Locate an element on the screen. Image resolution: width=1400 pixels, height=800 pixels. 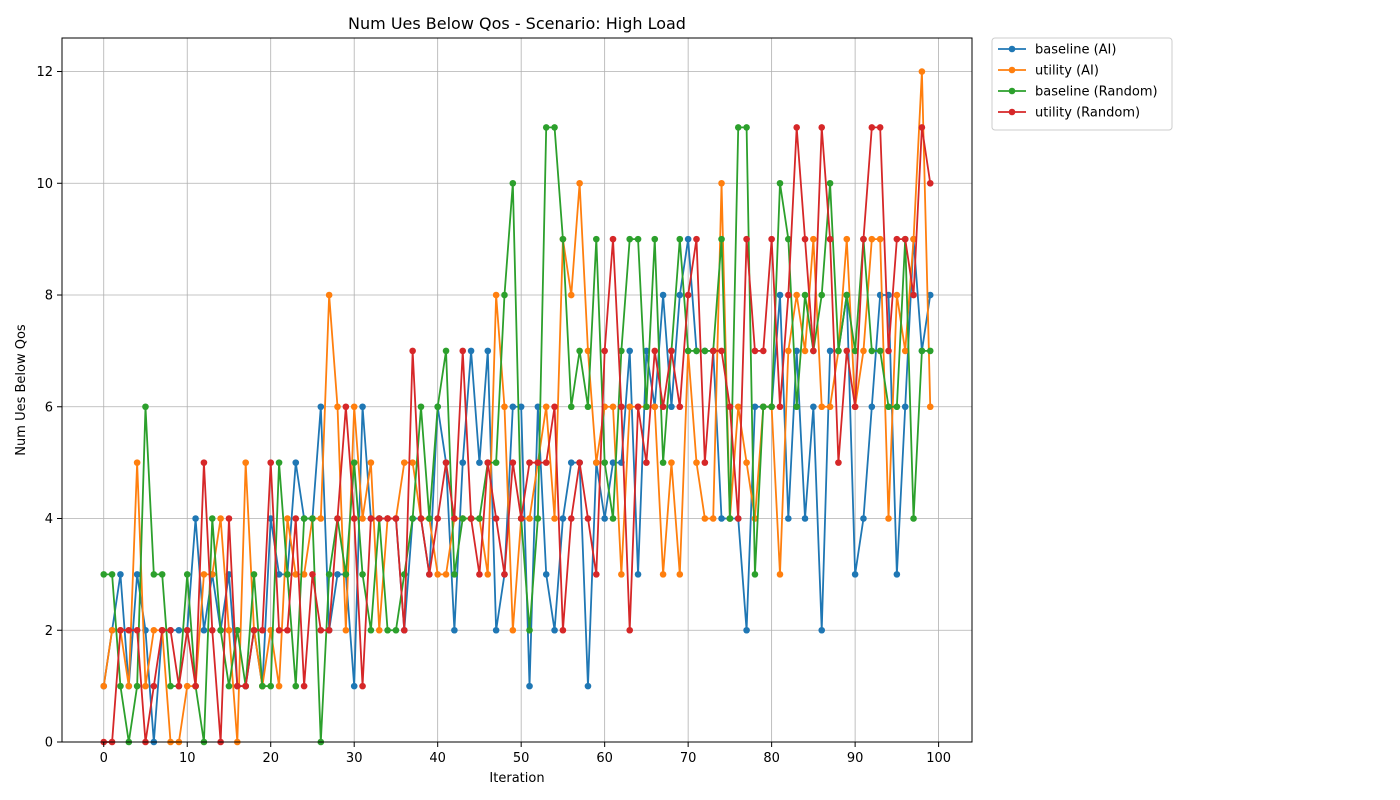
x-tick-label: 60 is located at coordinates (604, 758).